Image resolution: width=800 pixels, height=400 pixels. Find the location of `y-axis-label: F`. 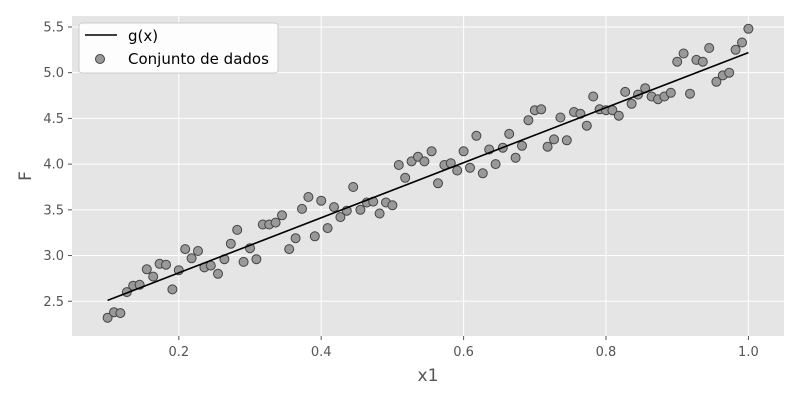

y-axis-label: F is located at coordinates (26, 176).